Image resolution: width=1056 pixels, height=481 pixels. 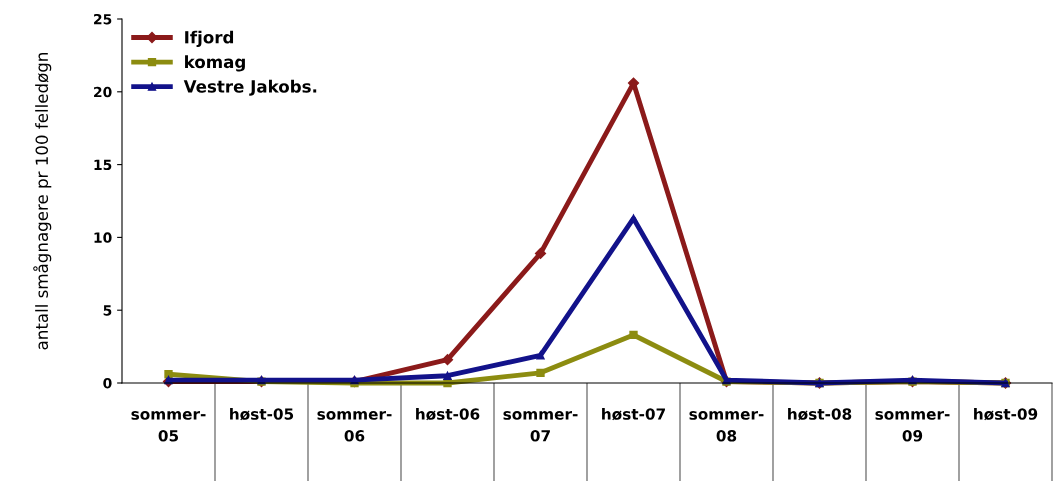 I want to click on y-tick-label: 15, so click(x=103, y=165).